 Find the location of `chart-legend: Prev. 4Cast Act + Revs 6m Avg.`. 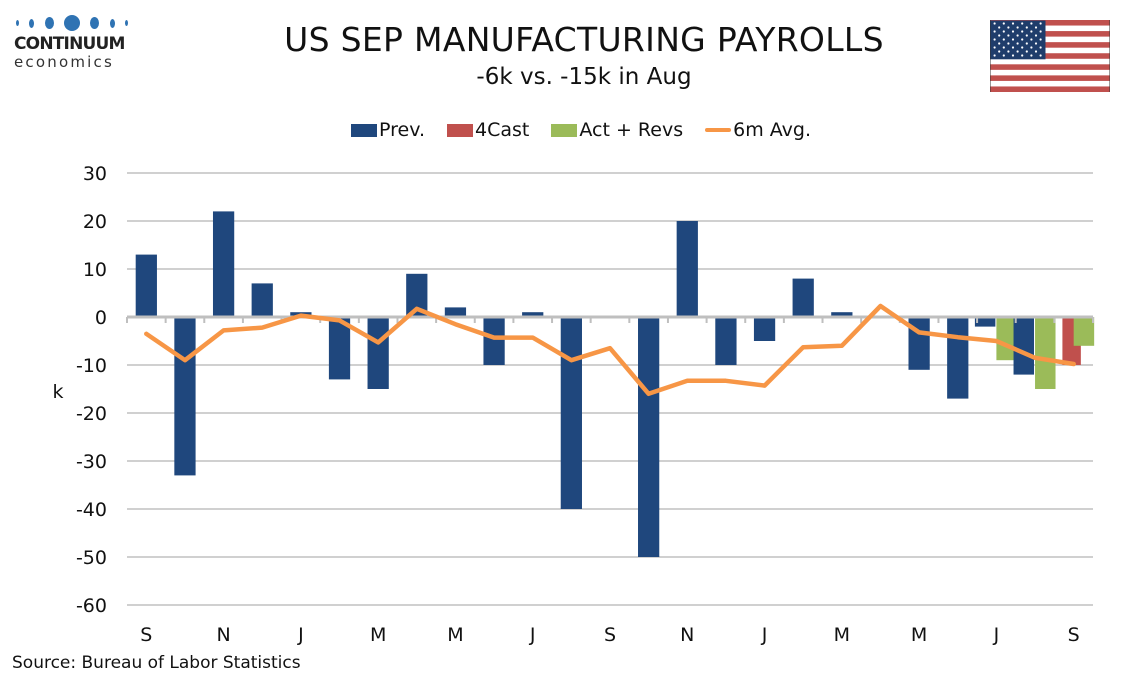

chart-legend: Prev. 4Cast Act + Revs 6m Avg. is located at coordinates (567, 130).